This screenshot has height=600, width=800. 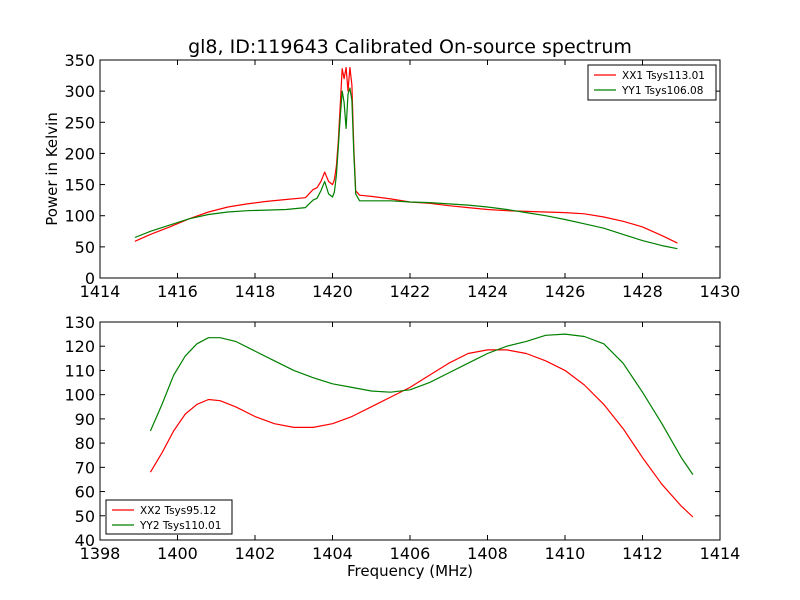 I want to click on y-tick-label: 40, so click(x=85, y=540).